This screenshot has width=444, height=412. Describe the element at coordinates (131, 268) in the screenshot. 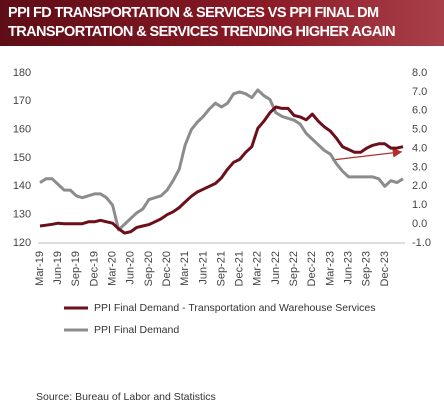

I see `x-tick-label: Jun-20` at that location.